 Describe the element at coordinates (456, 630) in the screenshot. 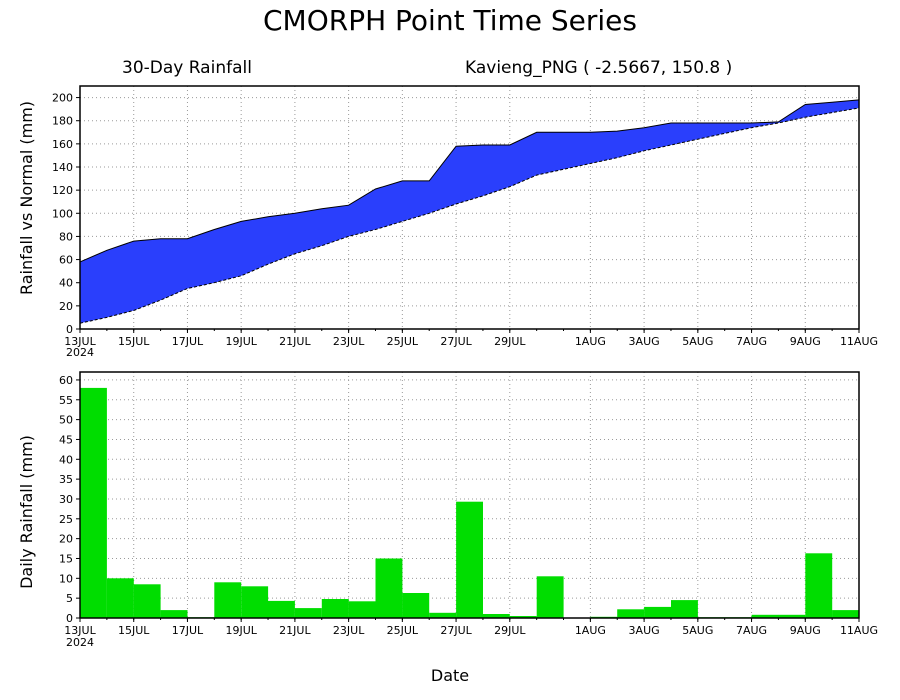

I see `bottom-x-tick-label: 27JUL` at that location.